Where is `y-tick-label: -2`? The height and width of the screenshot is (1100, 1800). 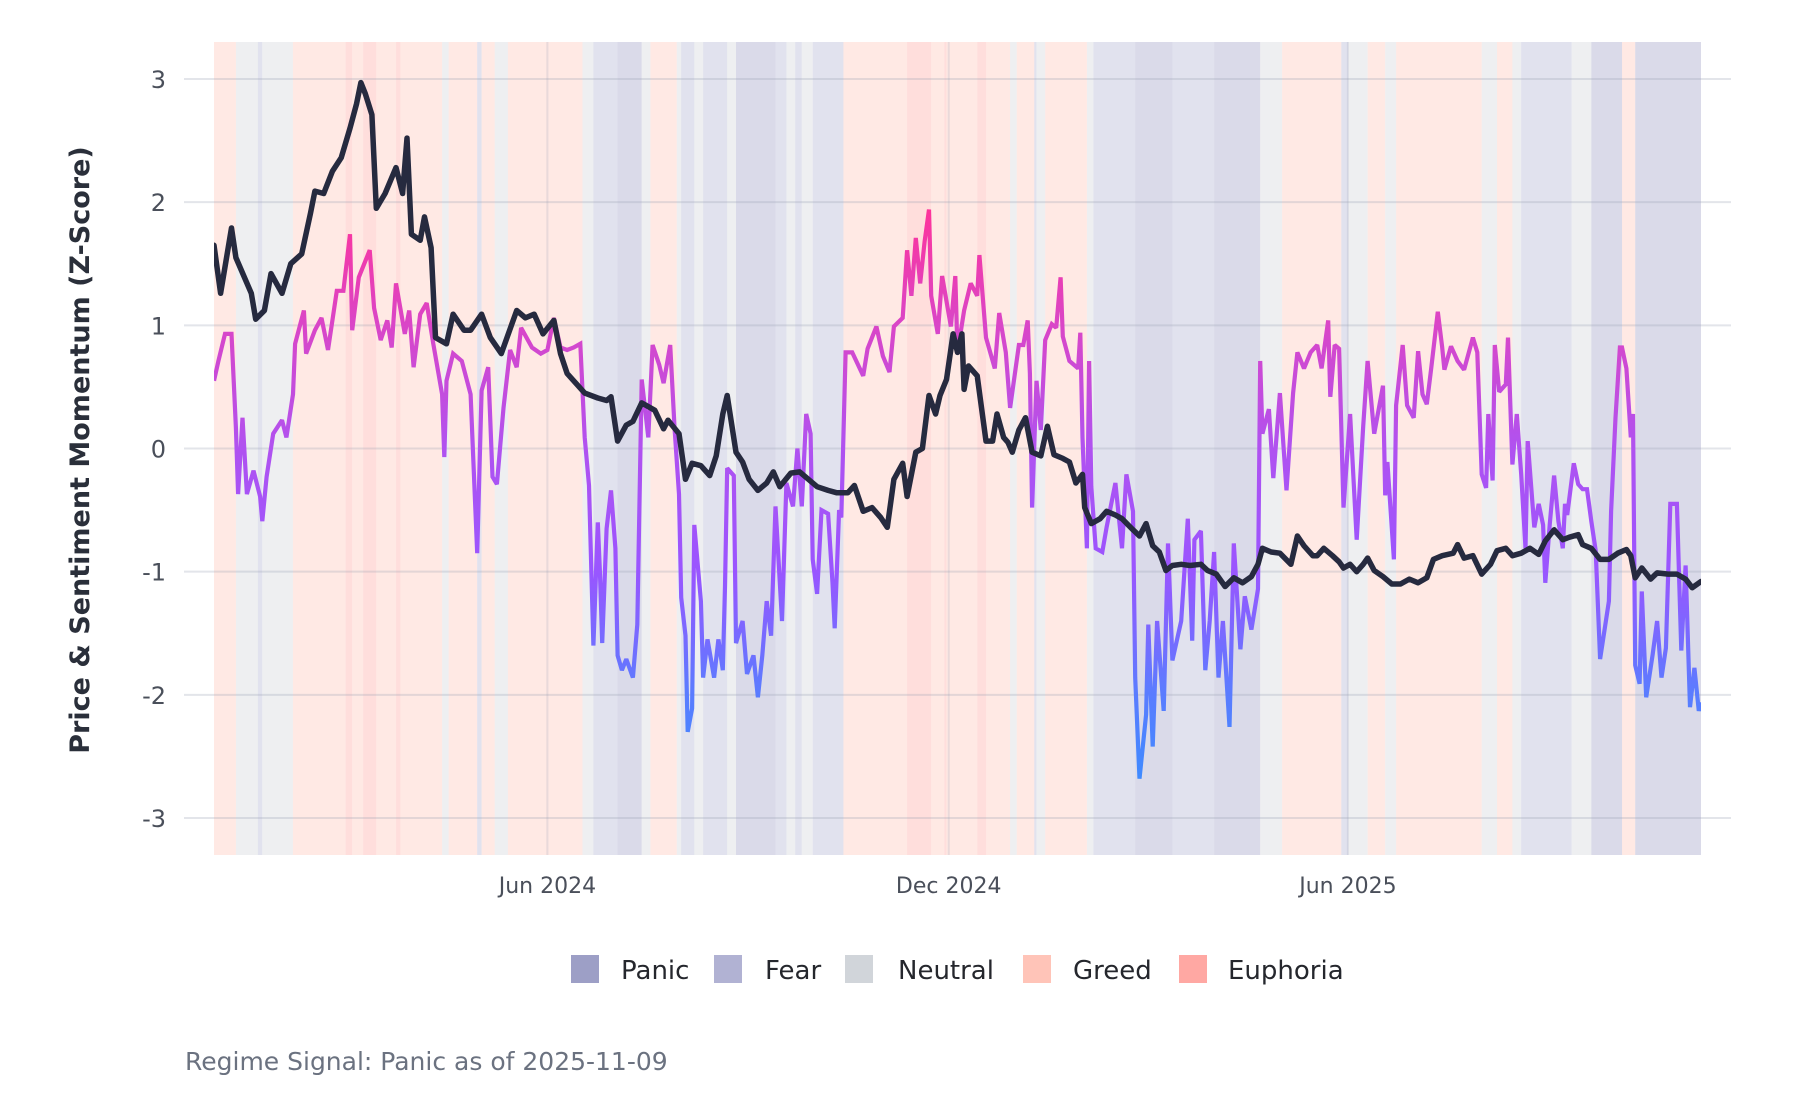 y-tick-label: -2 is located at coordinates (154, 696).